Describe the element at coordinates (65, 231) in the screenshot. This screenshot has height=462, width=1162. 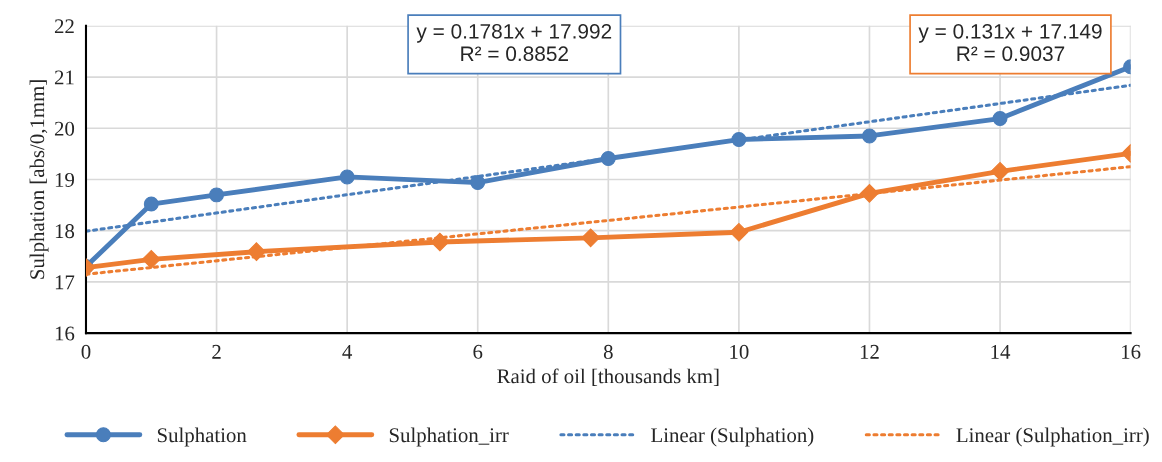
I see `y-tick-label: 18` at that location.